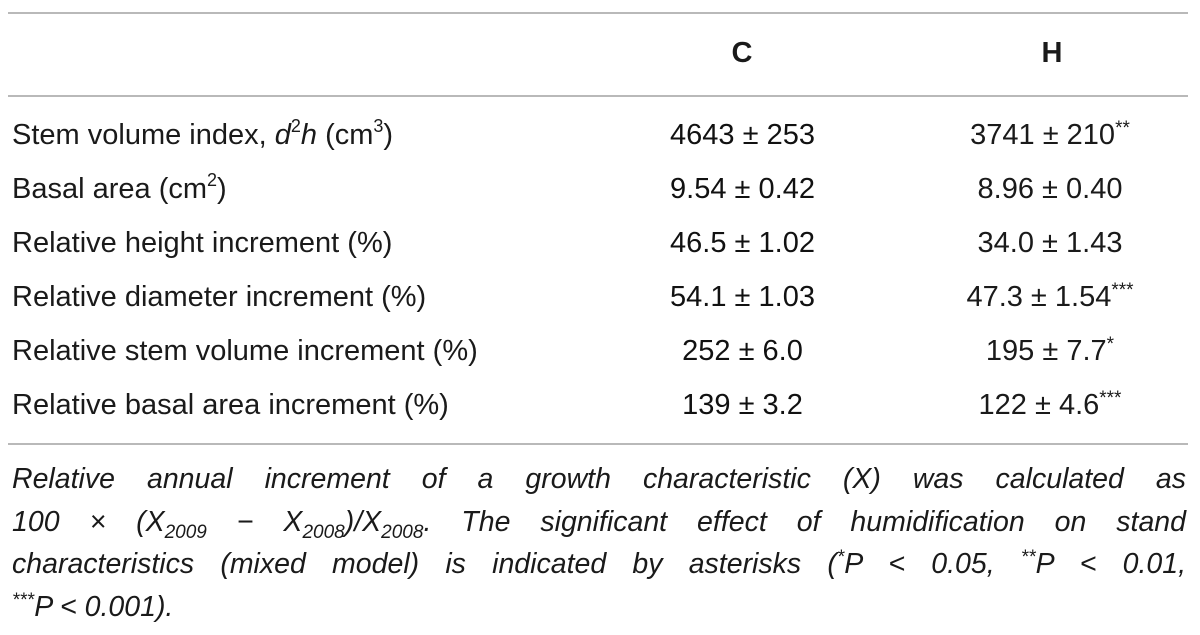  Describe the element at coordinates (742, 189) in the screenshot. I see `cell-c-basal-area: 9.54 ± 0.42` at that location.